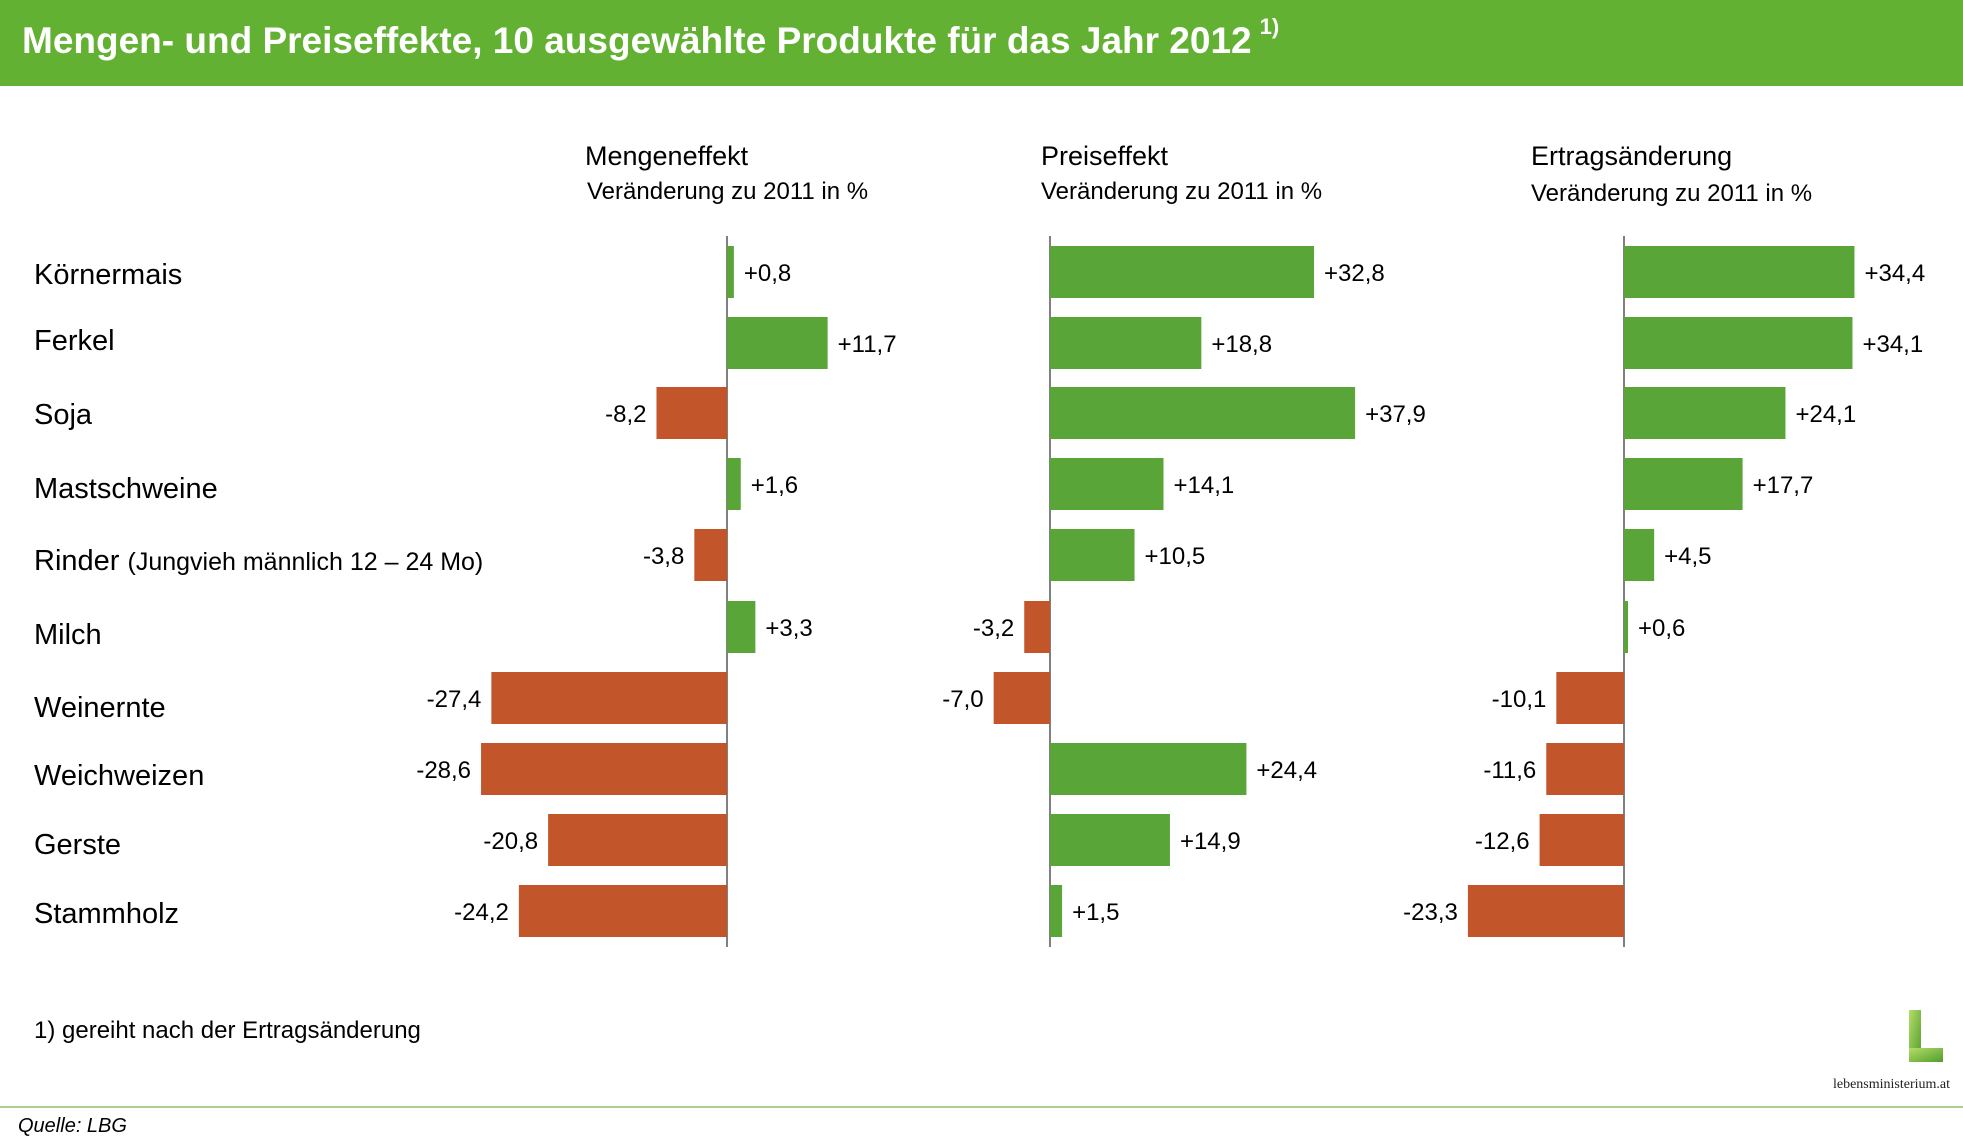 Image resolution: width=1963 pixels, height=1146 pixels. What do you see at coordinates (1182, 191) in the screenshot?
I see `panel-subtitle-preiseffekt: Veränderung zu 2011 in %` at bounding box center [1182, 191].